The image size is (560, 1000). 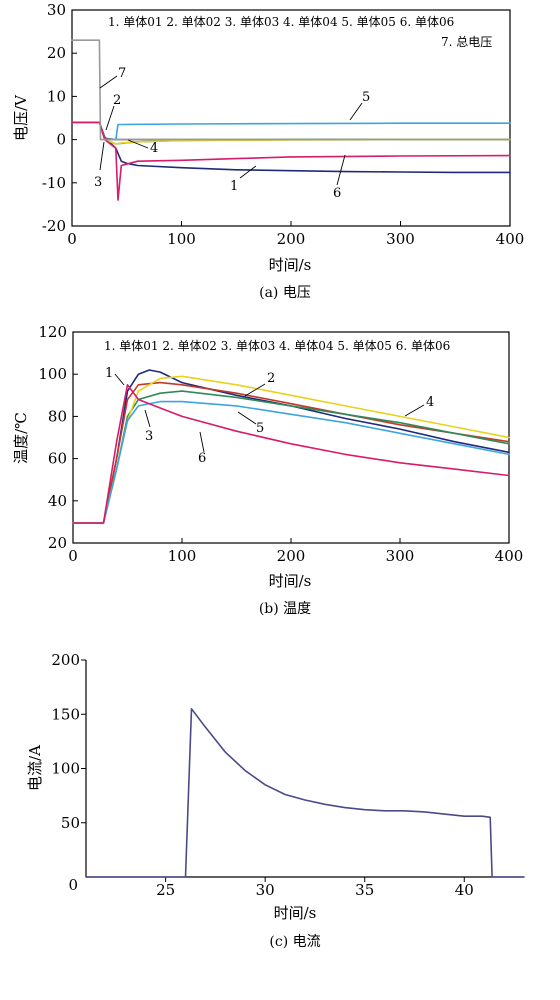 What do you see at coordinates (72, 239) in the screenshot?
I see `voltage-x-tick-label: 0` at bounding box center [72, 239].